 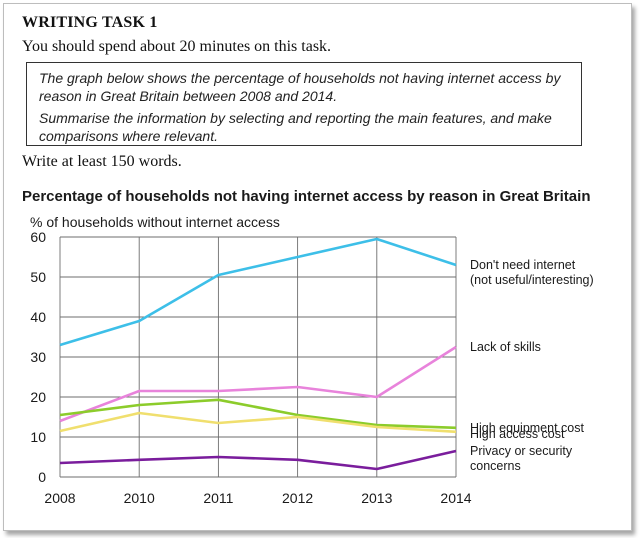 What do you see at coordinates (90, 22) in the screenshot?
I see `task-heading: WRITING TASK 1` at bounding box center [90, 22].